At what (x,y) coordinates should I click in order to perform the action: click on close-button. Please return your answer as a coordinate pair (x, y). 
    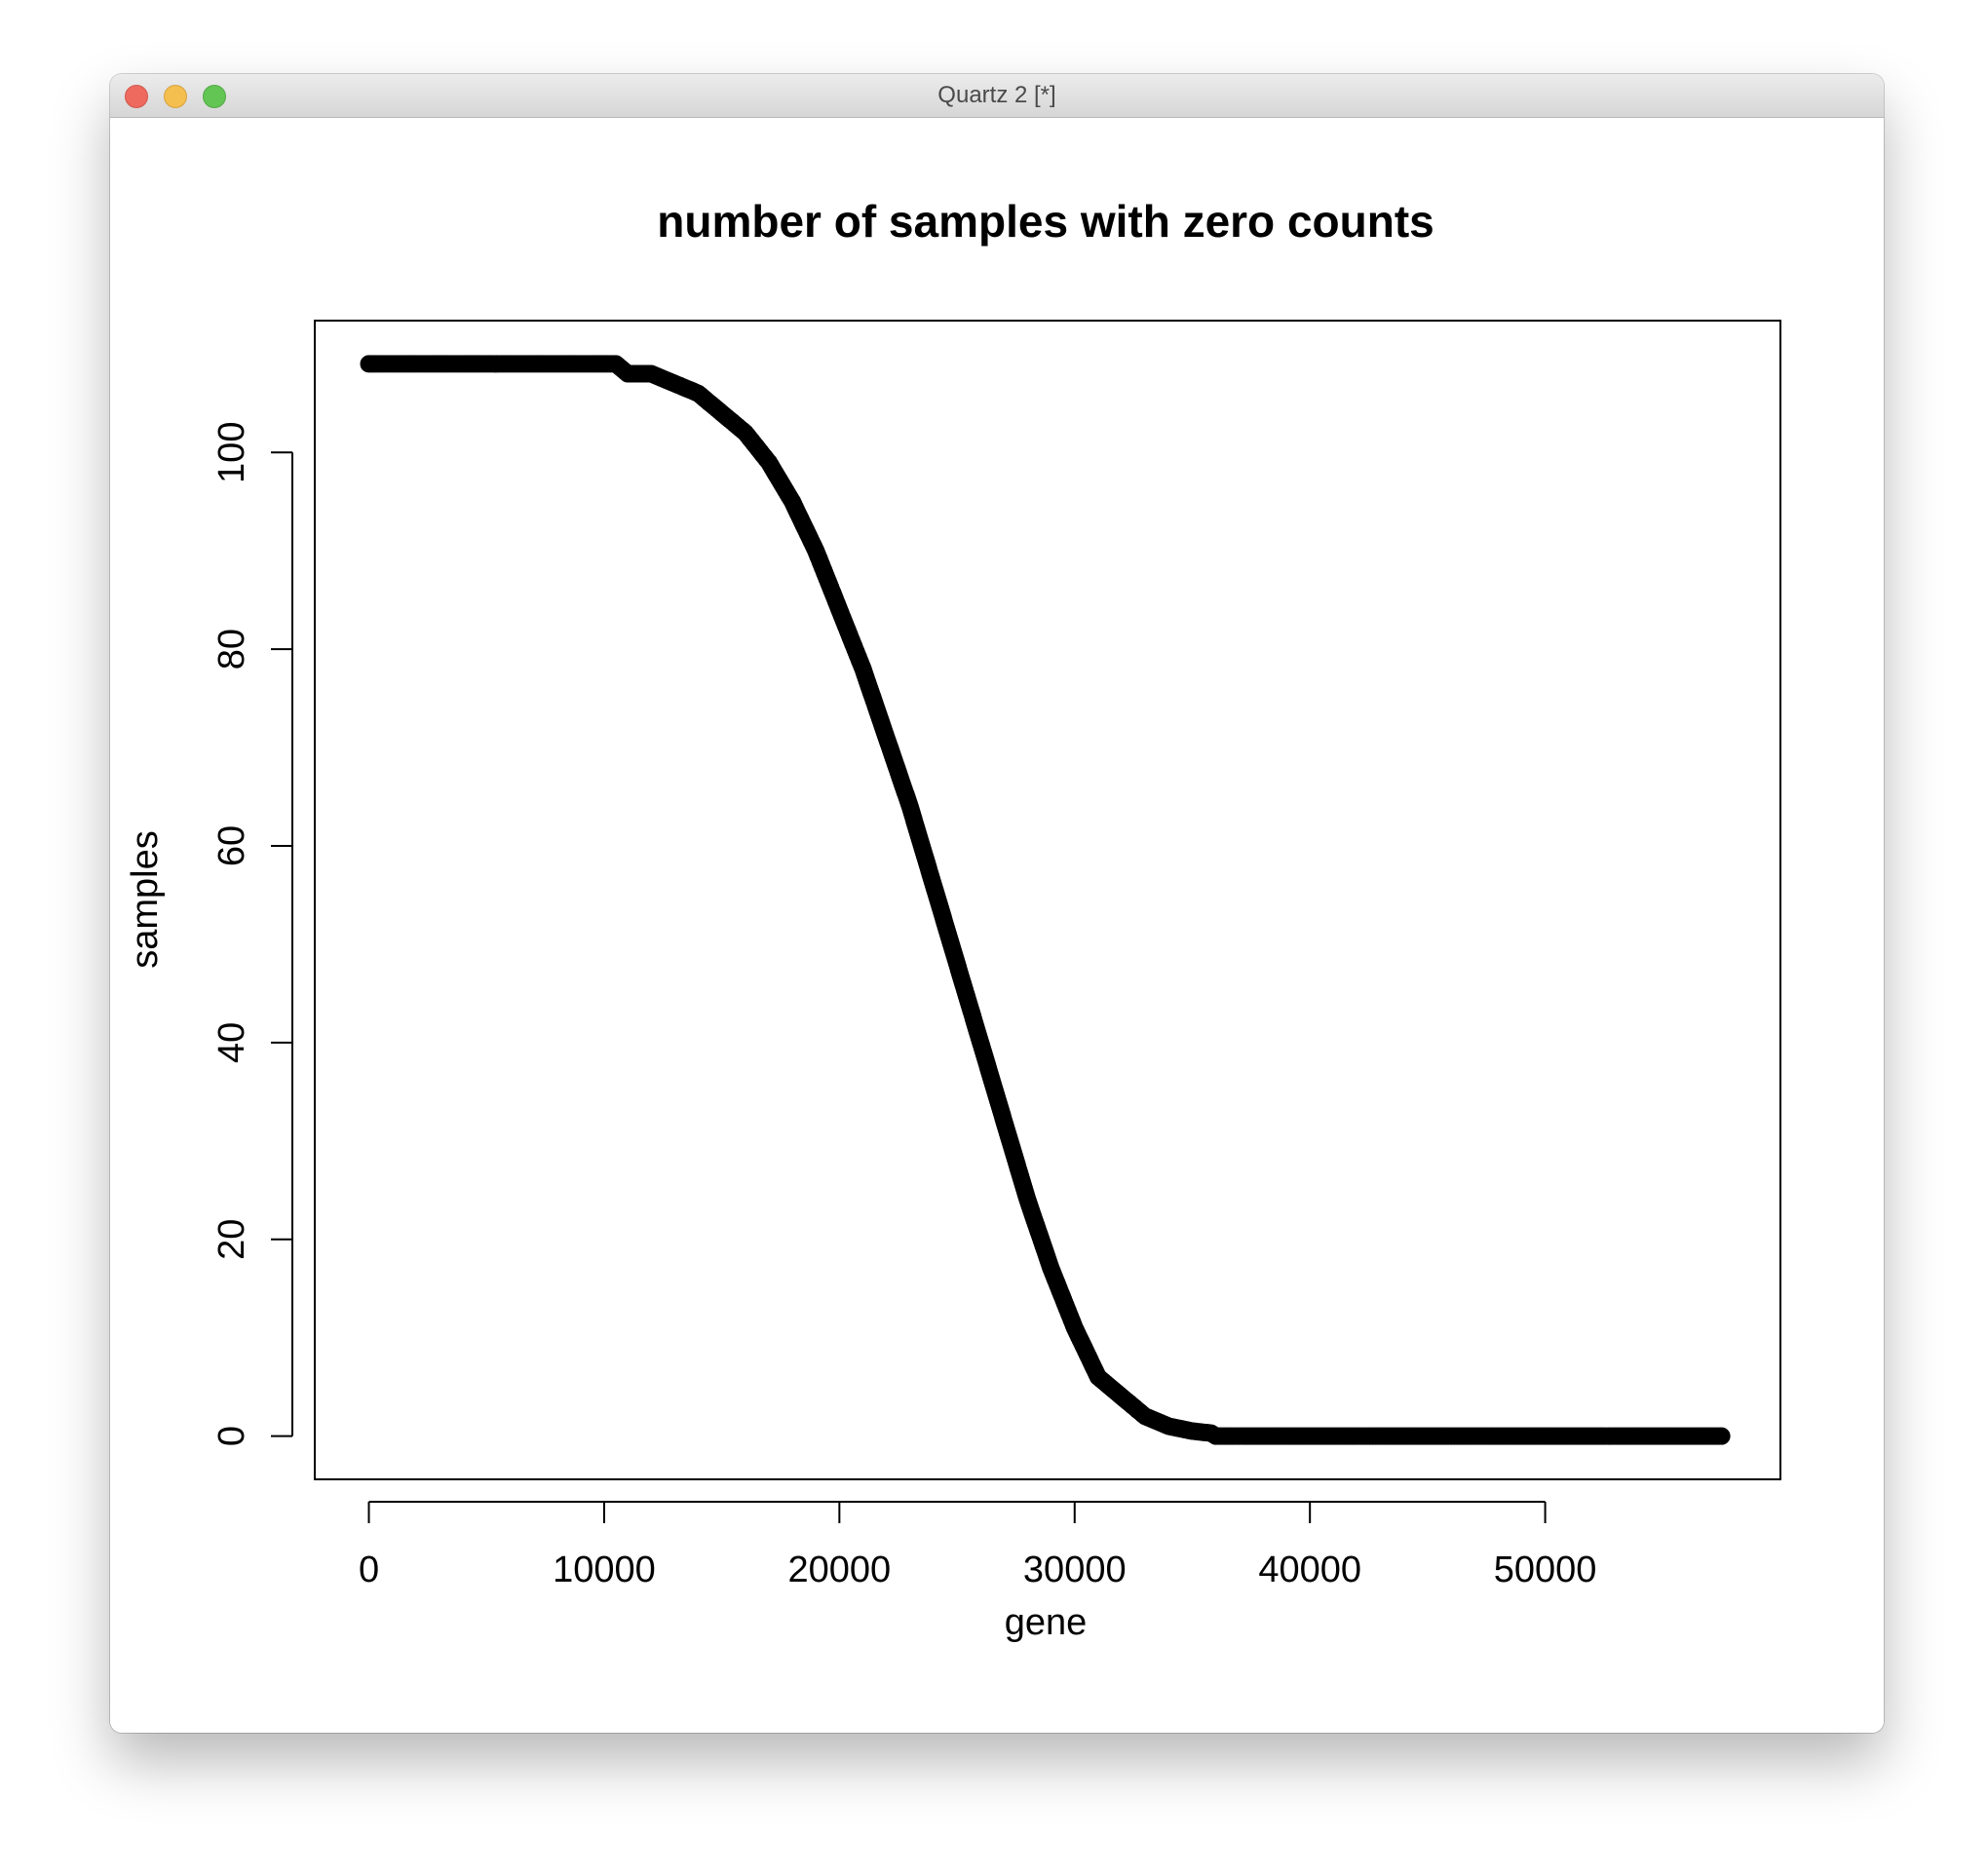
    Looking at the image, I should click on (136, 96).